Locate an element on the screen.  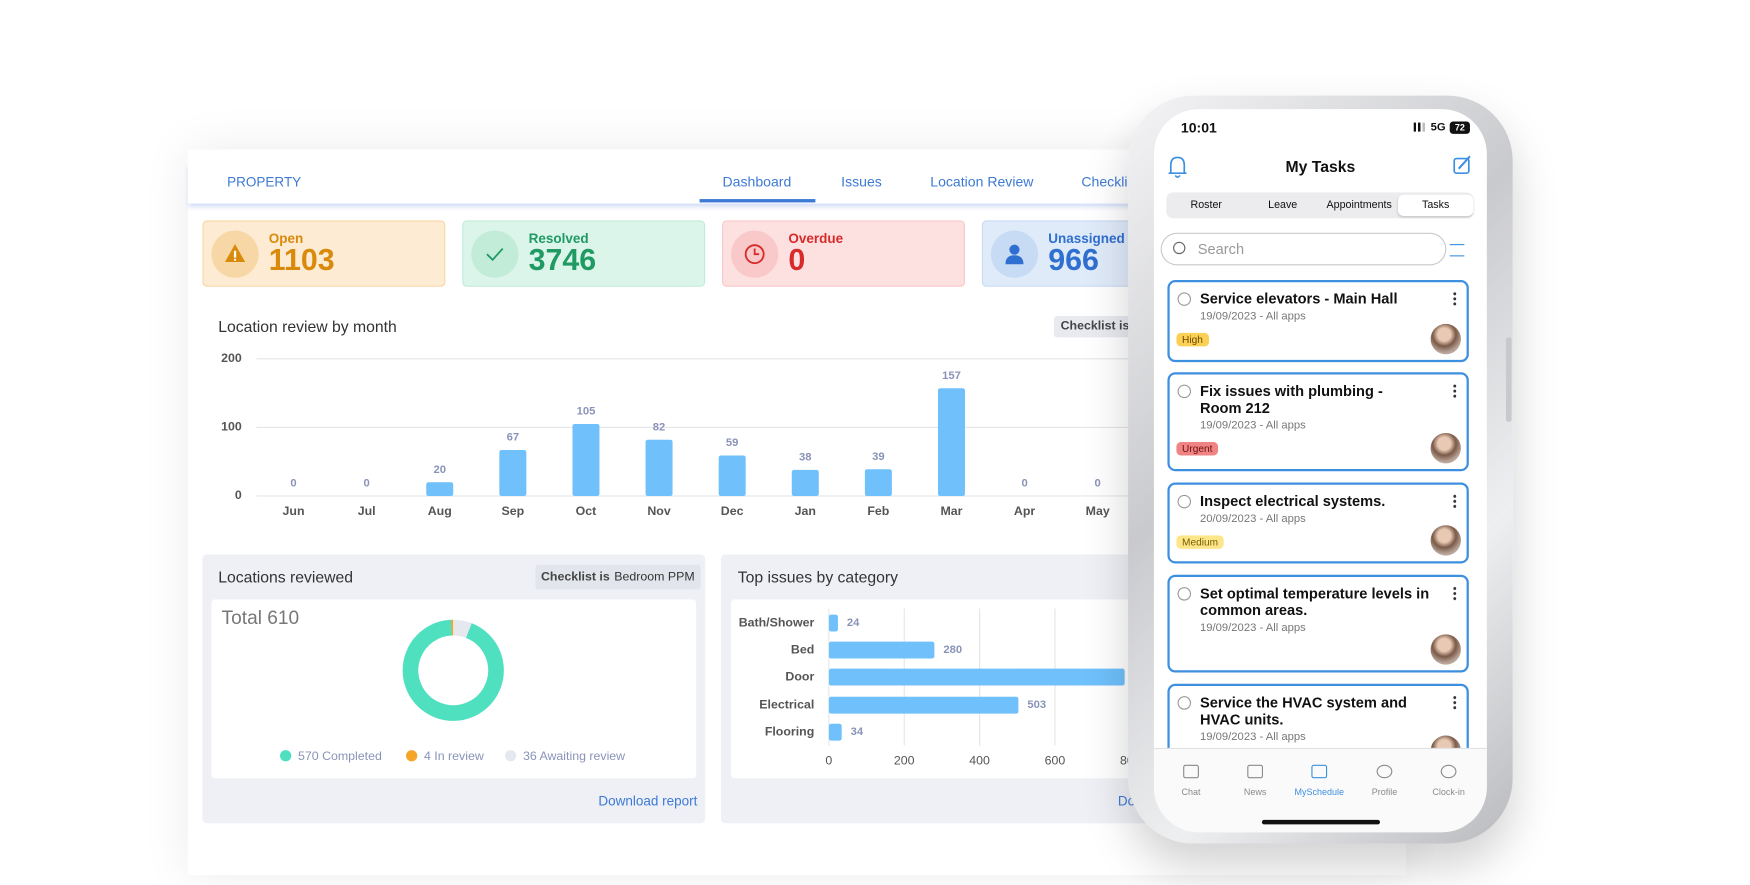
x-tick-label: Aug is located at coordinates (440, 511).